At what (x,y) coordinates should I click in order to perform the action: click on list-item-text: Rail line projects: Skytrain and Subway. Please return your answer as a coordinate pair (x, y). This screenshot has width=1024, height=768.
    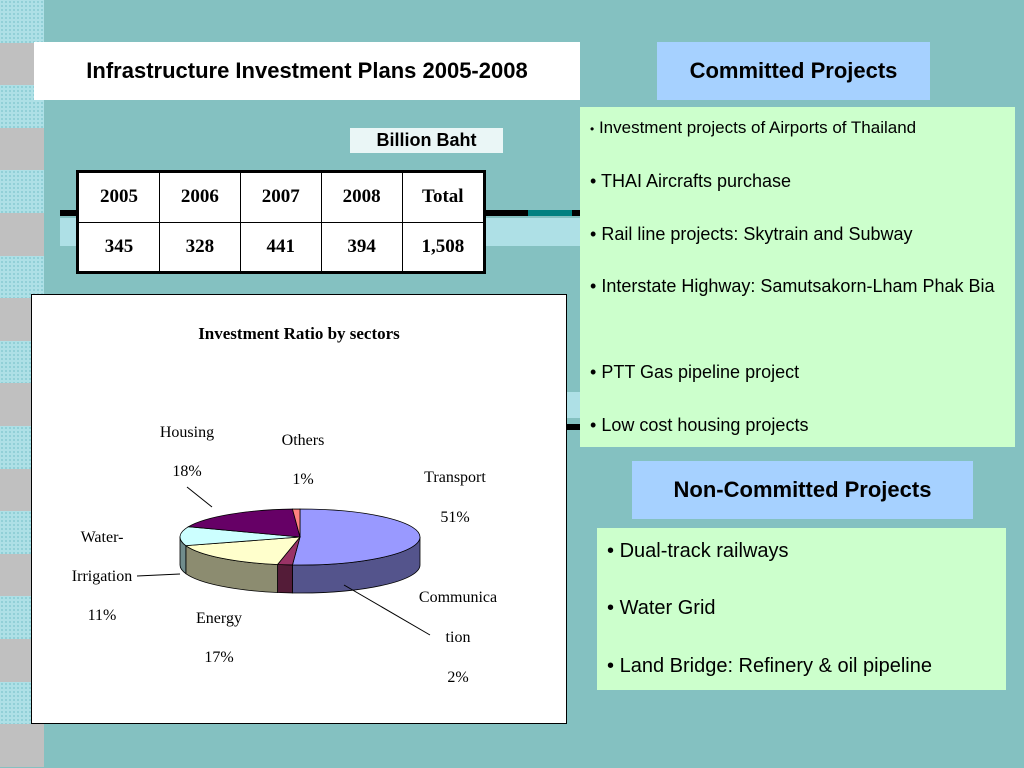
    Looking at the image, I should click on (757, 234).